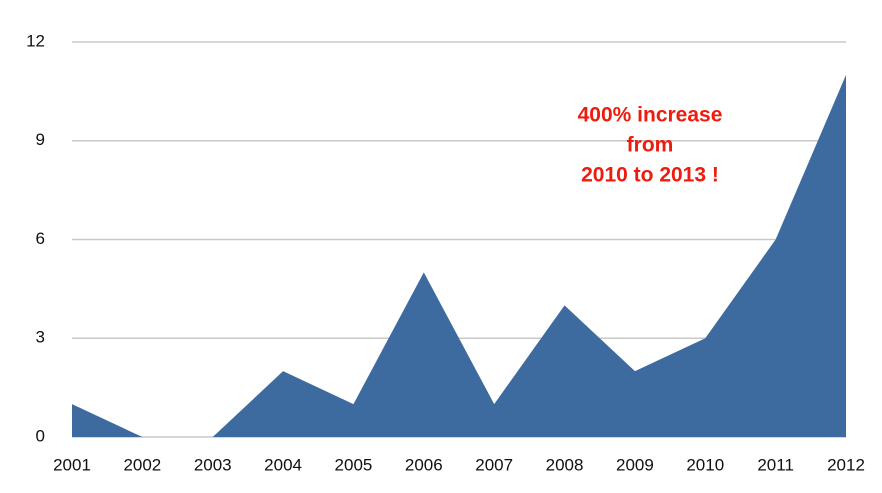  What do you see at coordinates (40, 435) in the screenshot?
I see `y-tick-label: 0` at bounding box center [40, 435].